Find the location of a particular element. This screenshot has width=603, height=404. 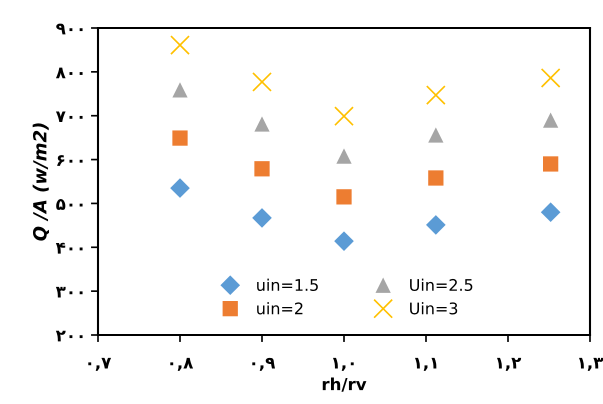

y-tick-label: ۷۰۰ is located at coordinates (69, 116).